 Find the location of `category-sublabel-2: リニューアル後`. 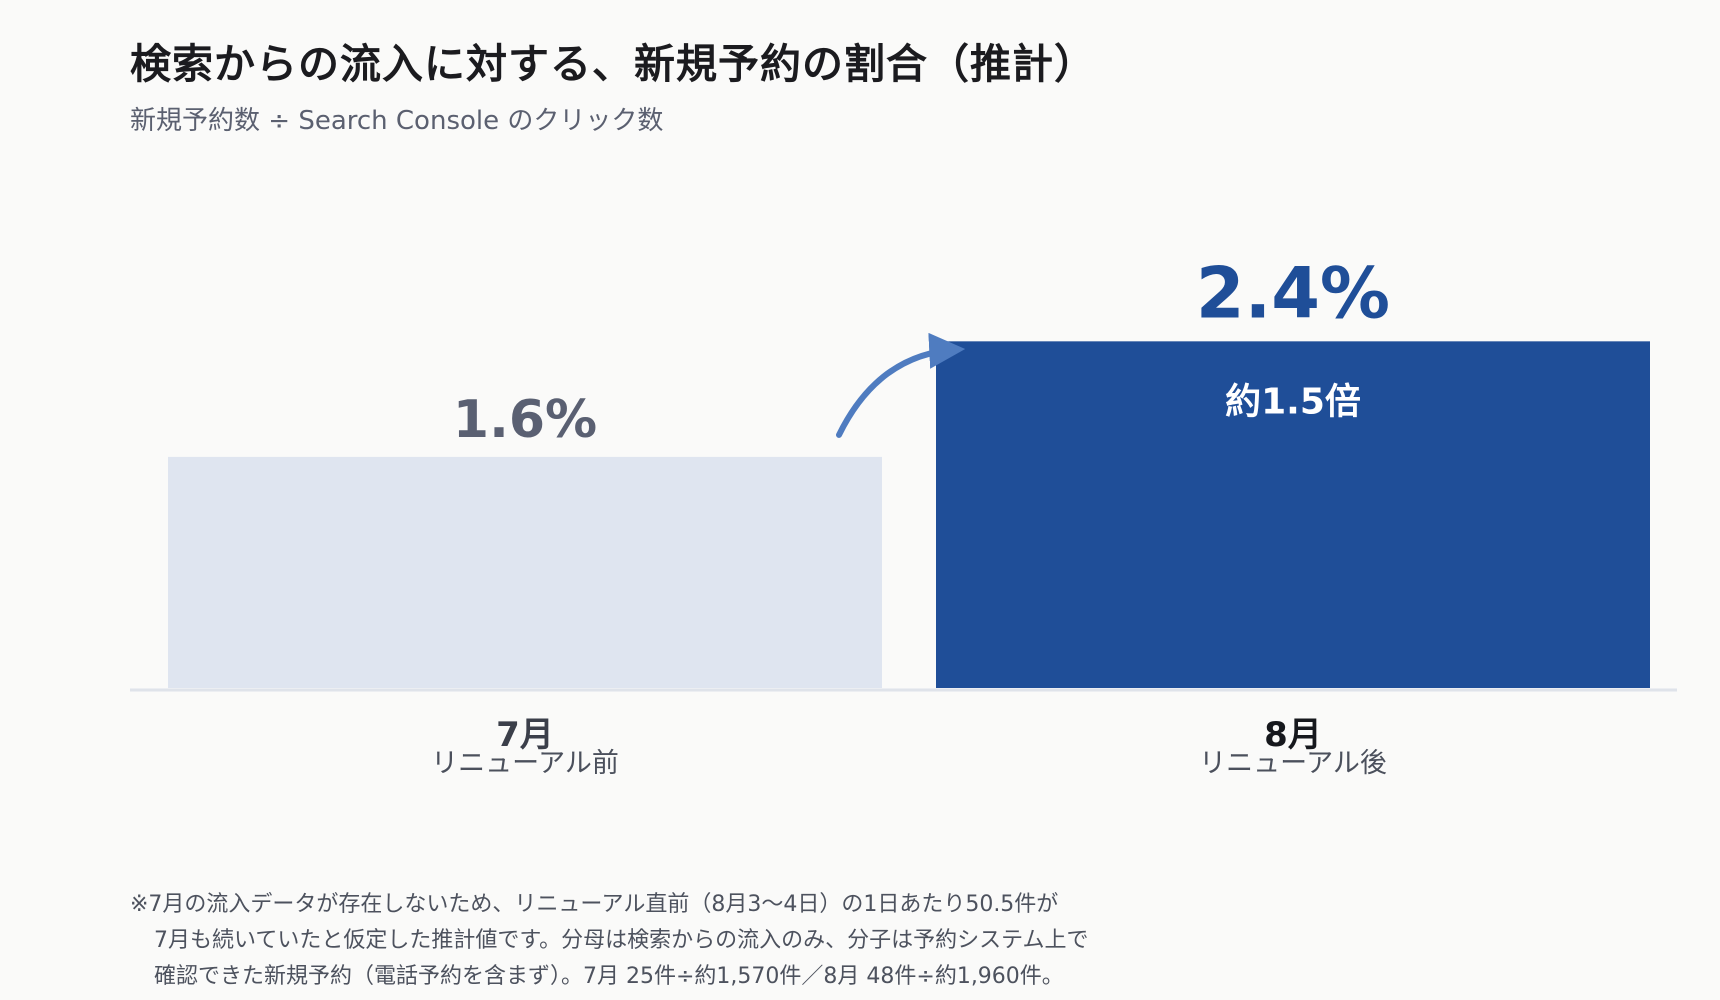

category-sublabel-2: リニューアル後 is located at coordinates (1293, 763).